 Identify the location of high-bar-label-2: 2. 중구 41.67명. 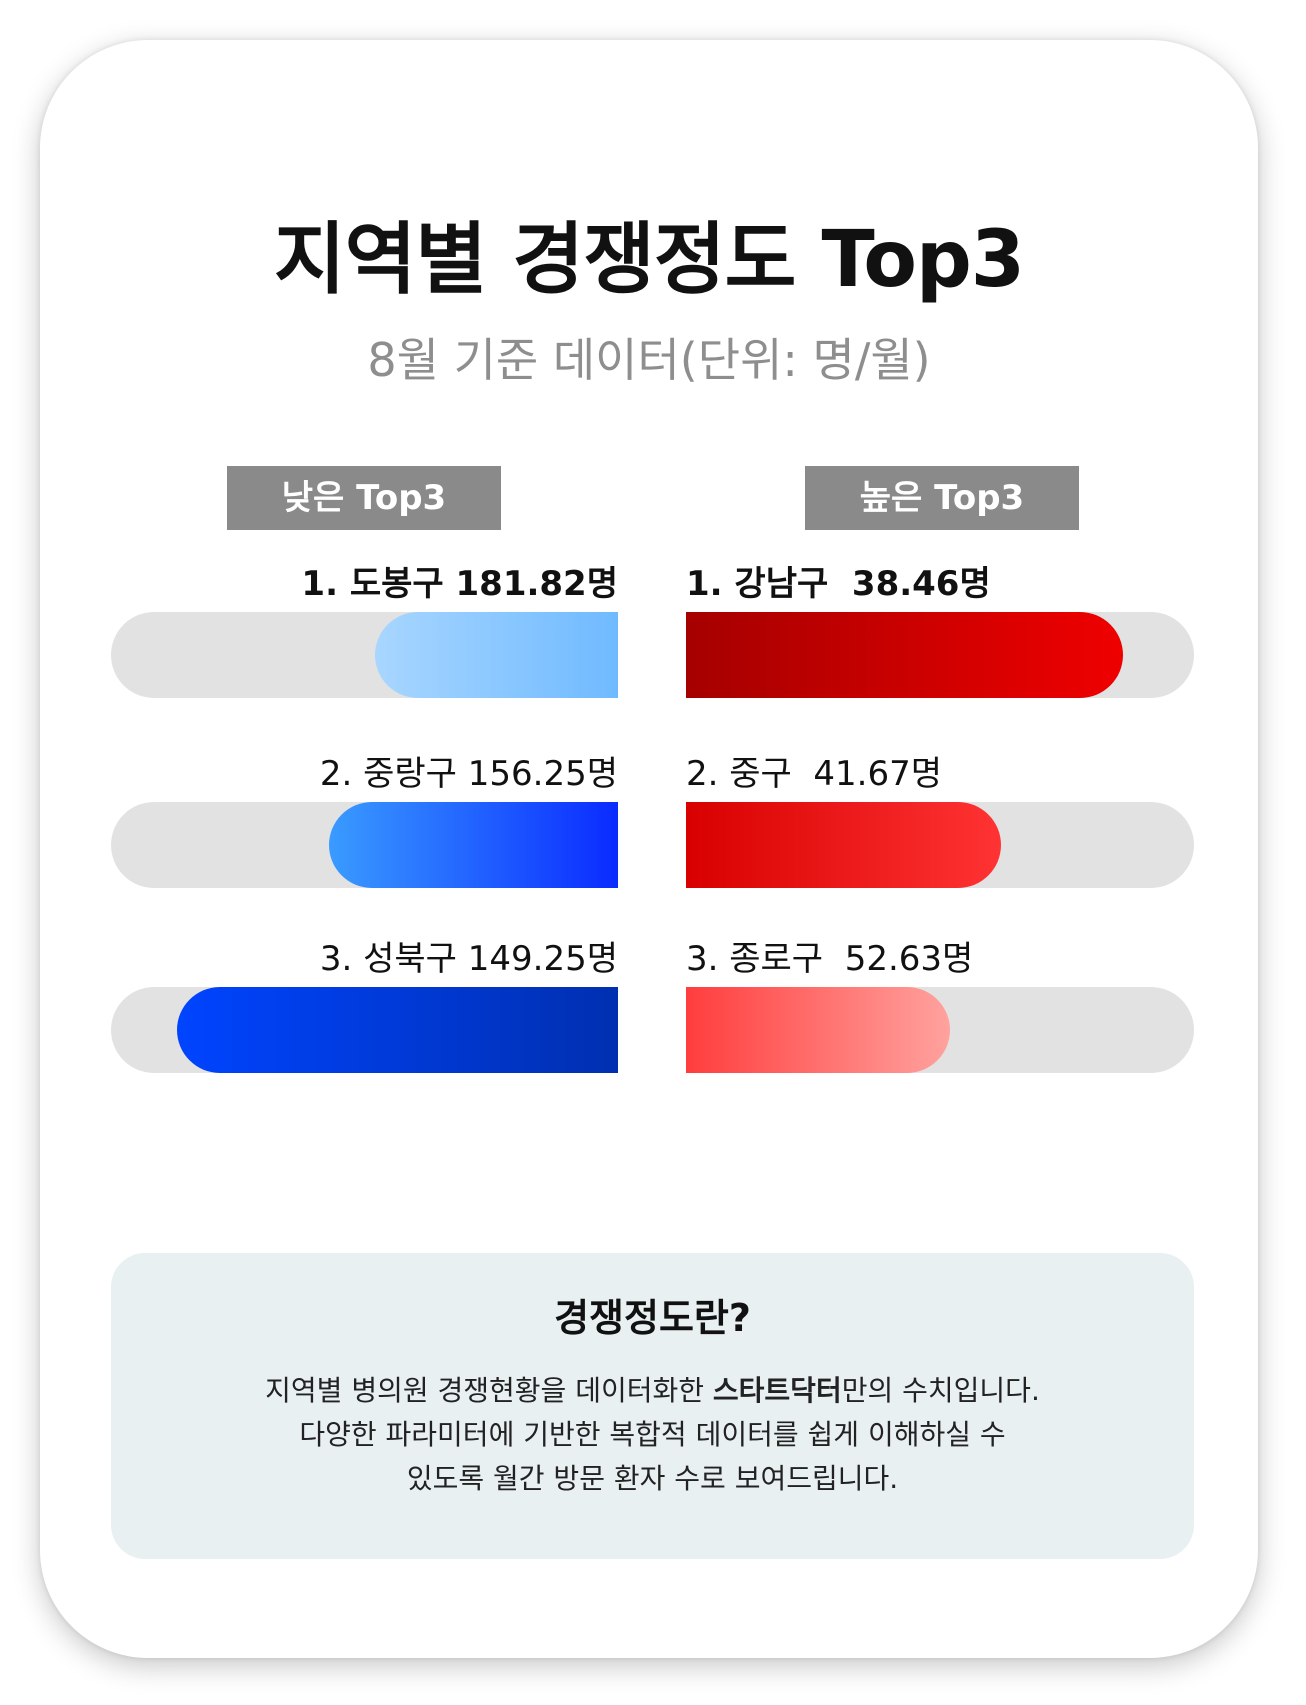
(814, 774).